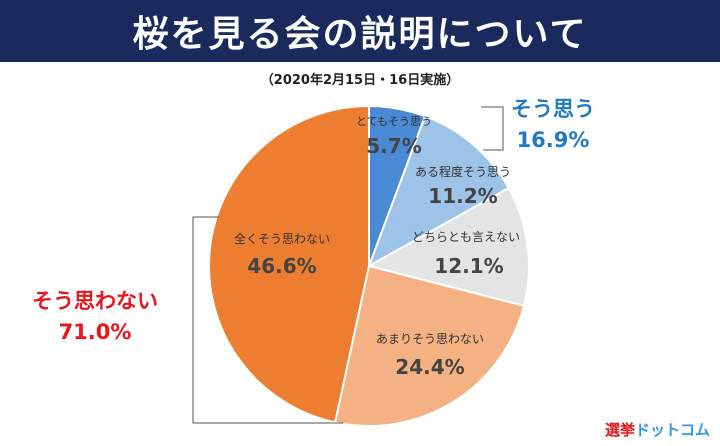 The width and height of the screenshot is (720, 446). Describe the element at coordinates (360, 34) in the screenshot. I see `chart-title: 桜を見る会の説明について` at that location.